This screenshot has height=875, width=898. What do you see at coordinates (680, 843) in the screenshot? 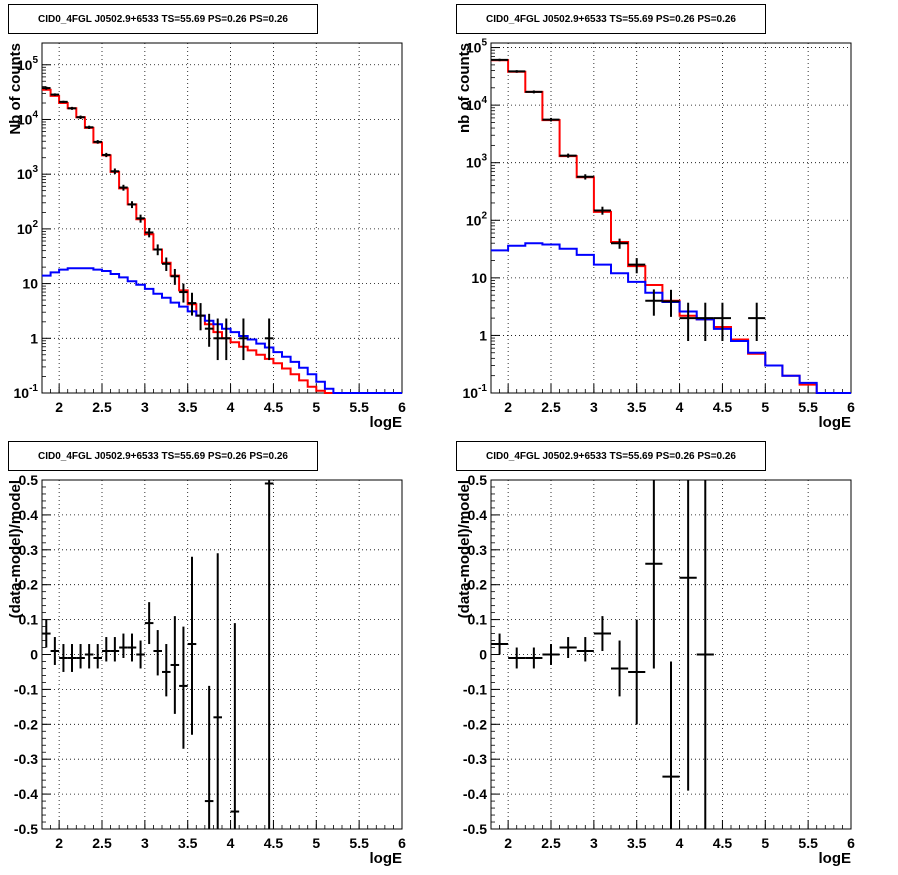
I see `x-tick-label: 4` at bounding box center [680, 843].